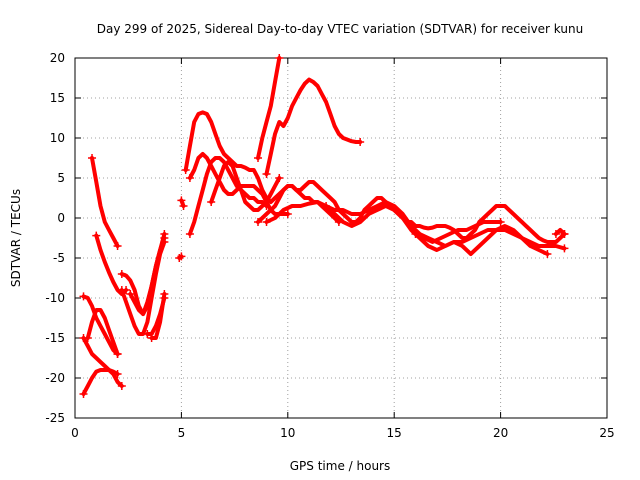 The width and height of the screenshot is (640, 480). Describe the element at coordinates (121, 290) in the screenshot. I see `data-point-s8` at that location.